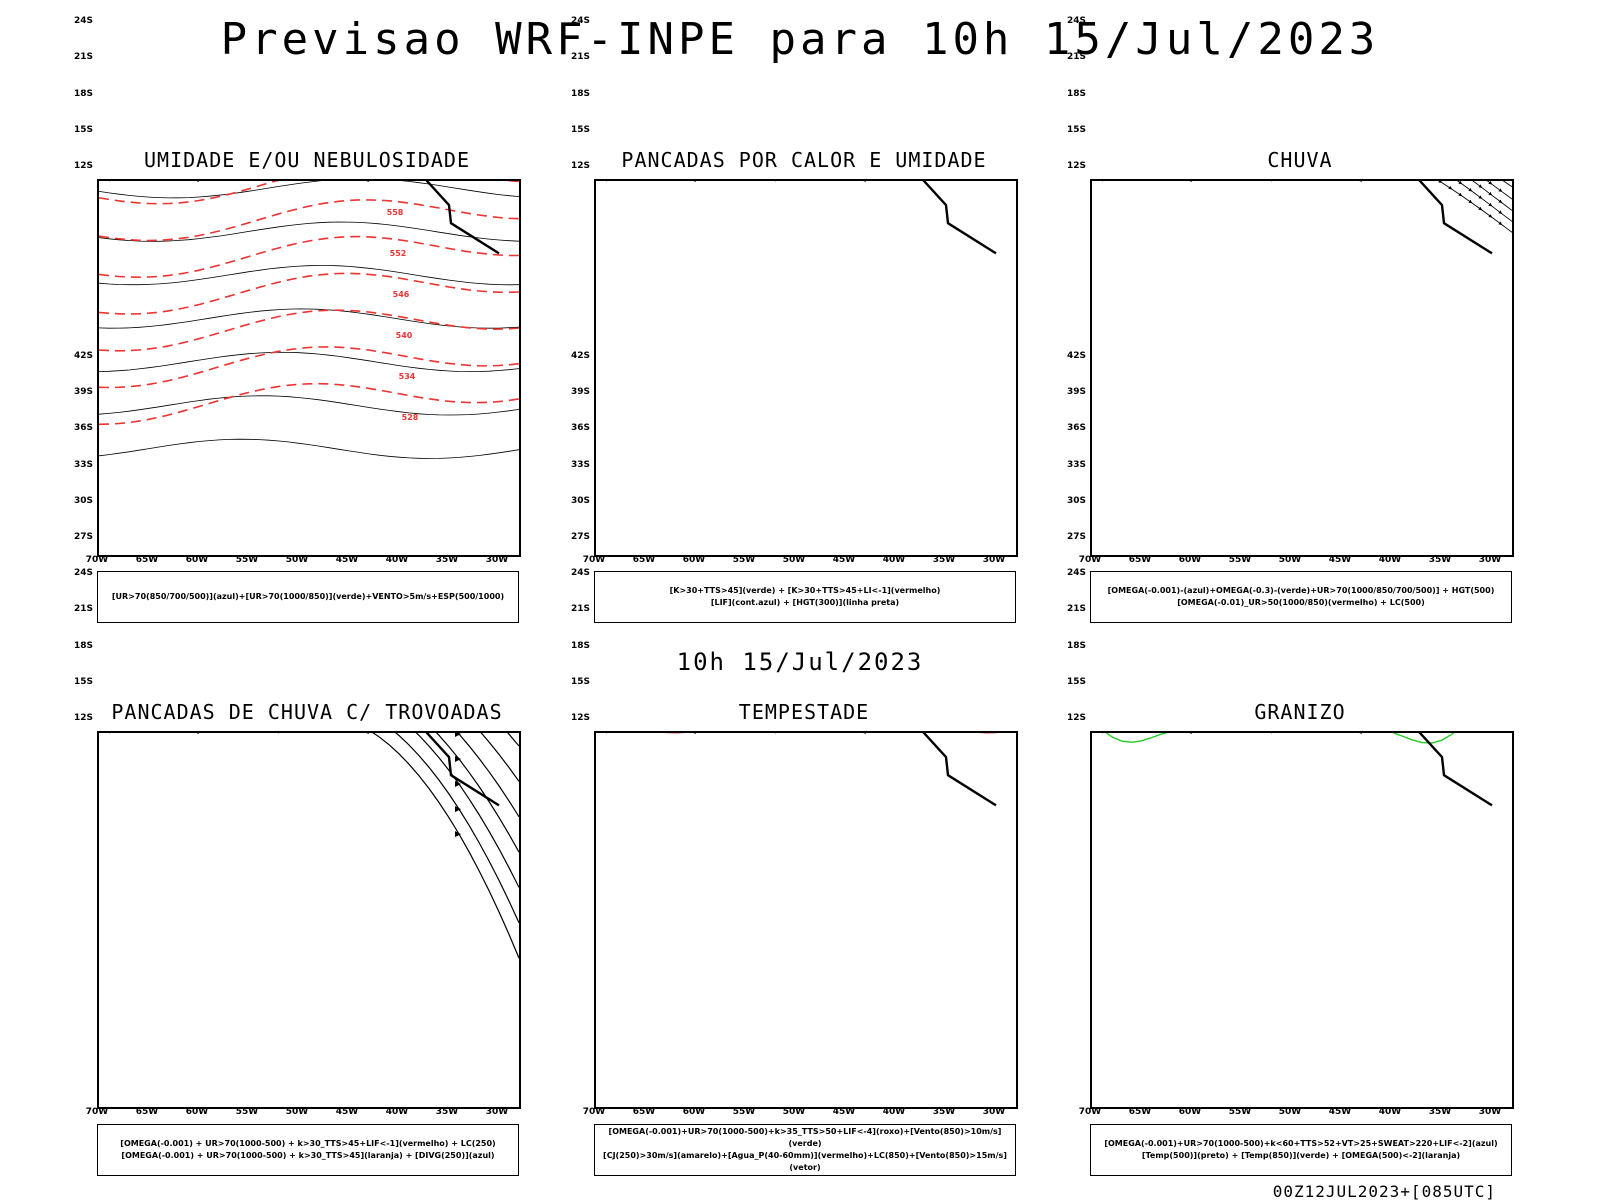 This screenshot has width=1600, height=1201. I want to click on contour-label: 558, so click(395, 212).